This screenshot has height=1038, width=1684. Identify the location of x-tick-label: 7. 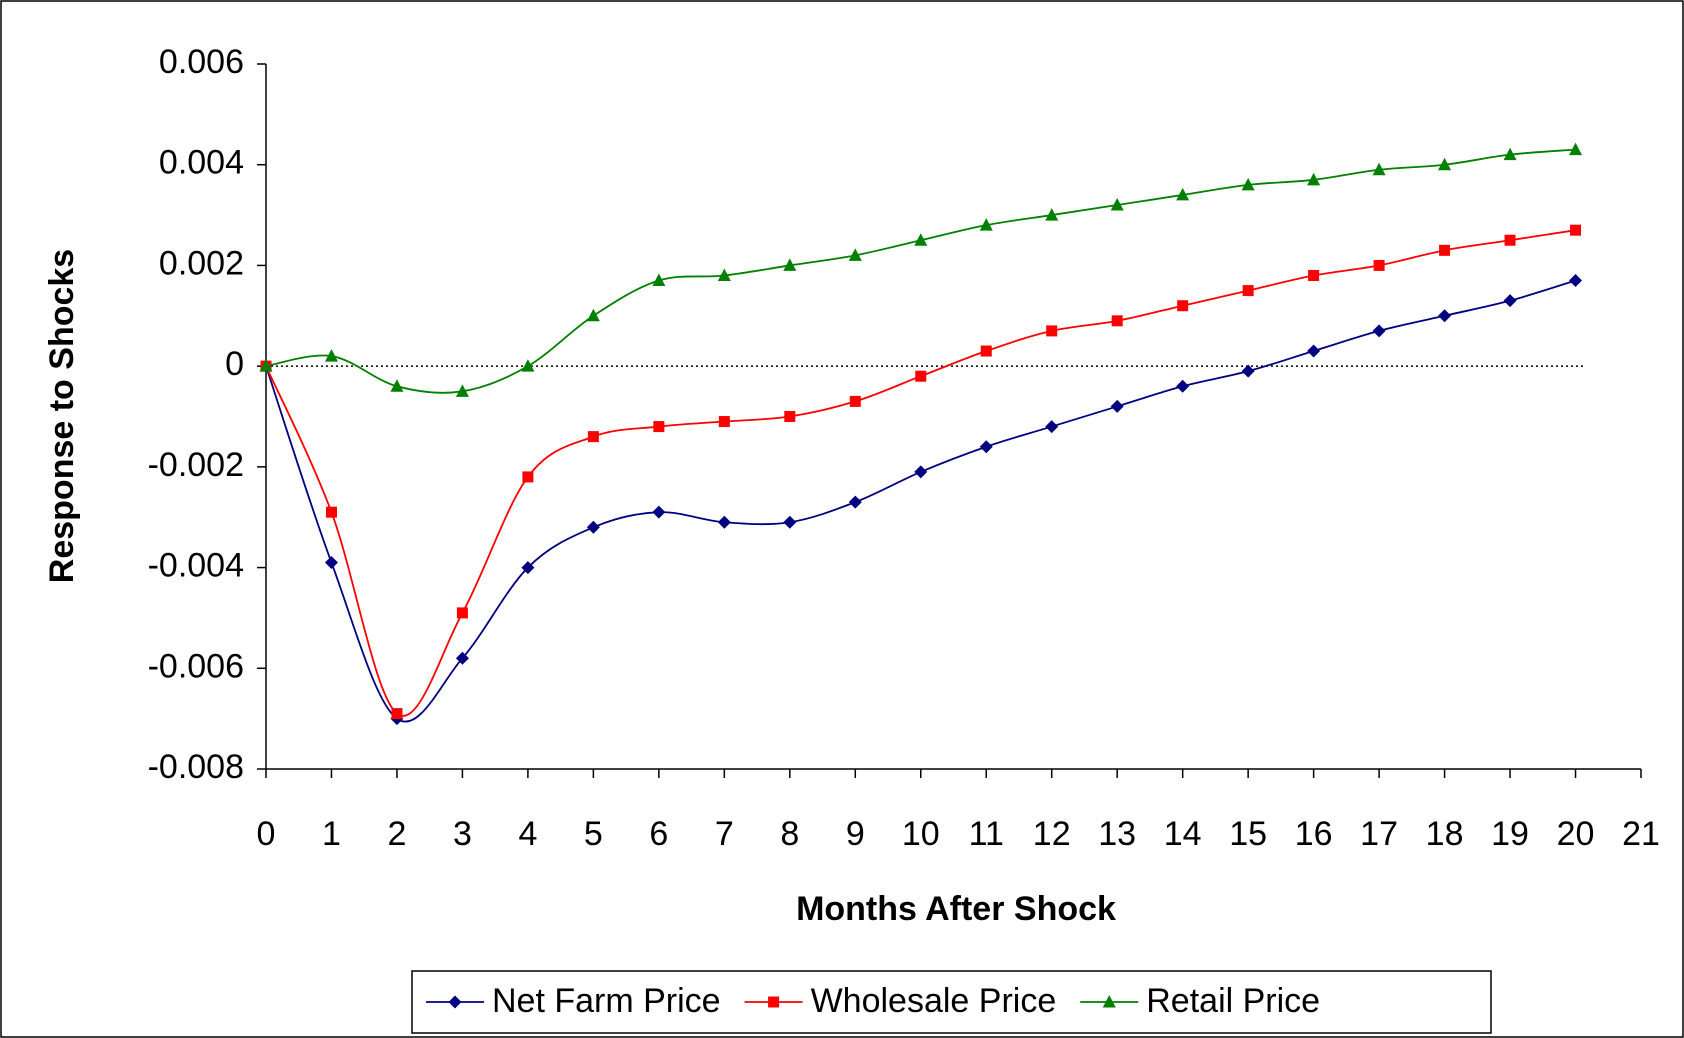
(724, 834).